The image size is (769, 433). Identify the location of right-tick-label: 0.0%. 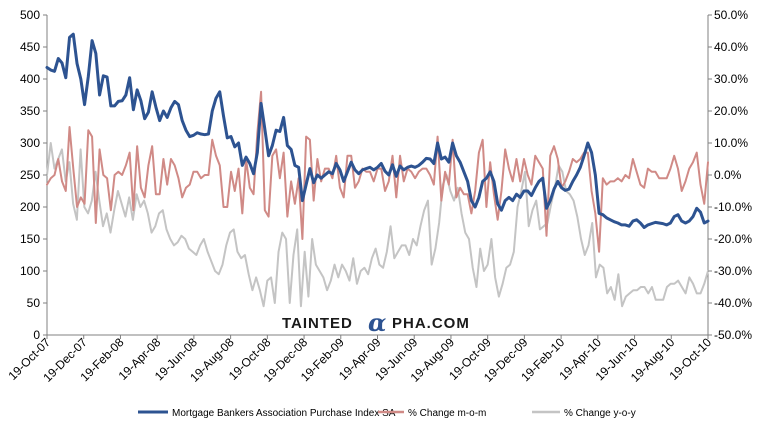
(728, 175).